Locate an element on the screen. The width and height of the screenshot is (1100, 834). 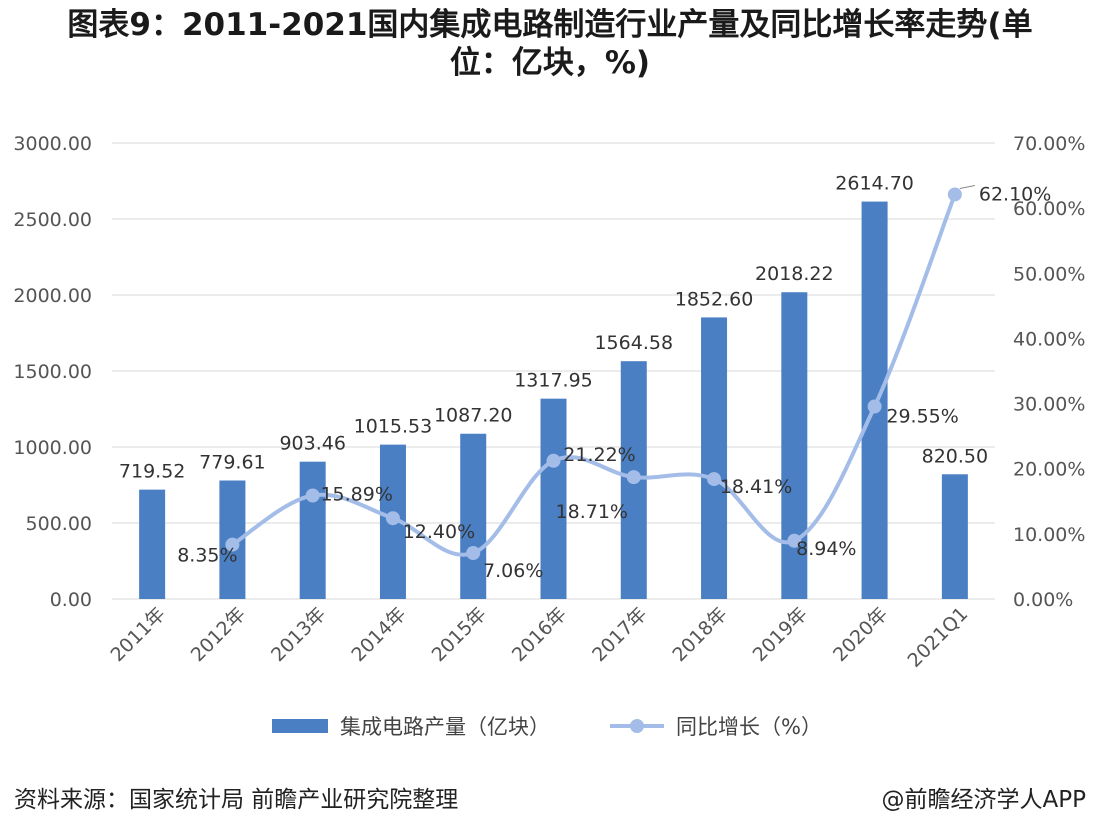
legend-line-label: 同比增长（%） is located at coordinates (749, 727).